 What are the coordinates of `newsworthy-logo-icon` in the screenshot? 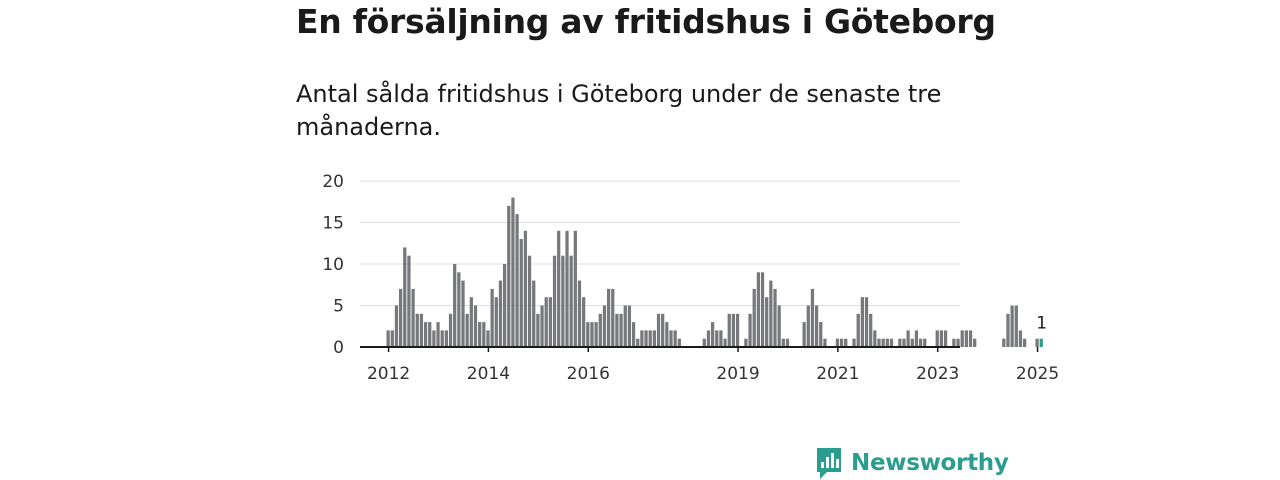 It's located at (829, 463).